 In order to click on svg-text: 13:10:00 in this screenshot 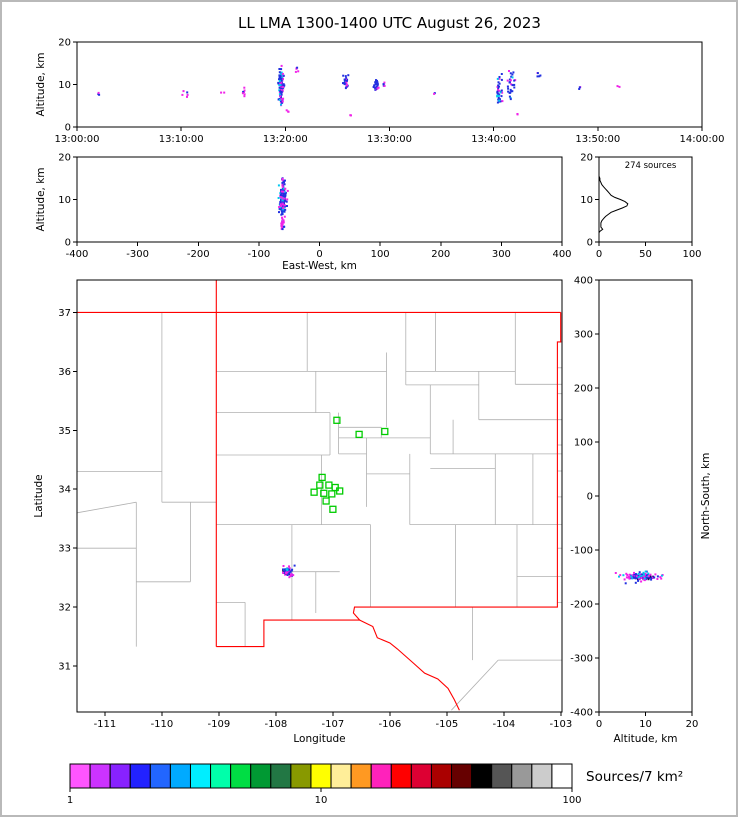, I will do `click(181, 139)`.